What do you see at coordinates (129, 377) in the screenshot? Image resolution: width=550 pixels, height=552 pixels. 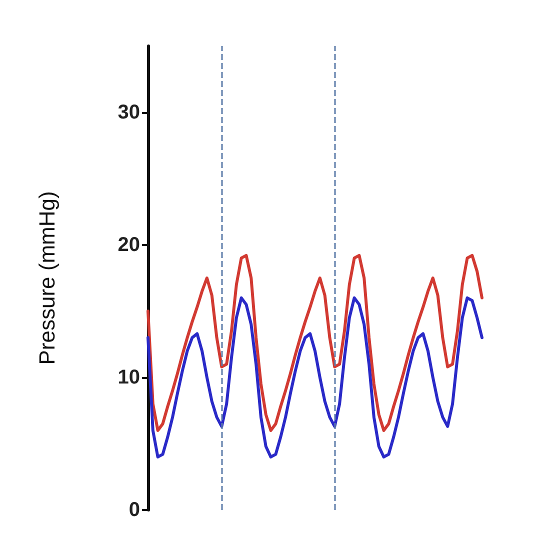 I see `y-tick-label: 10` at bounding box center [129, 377].